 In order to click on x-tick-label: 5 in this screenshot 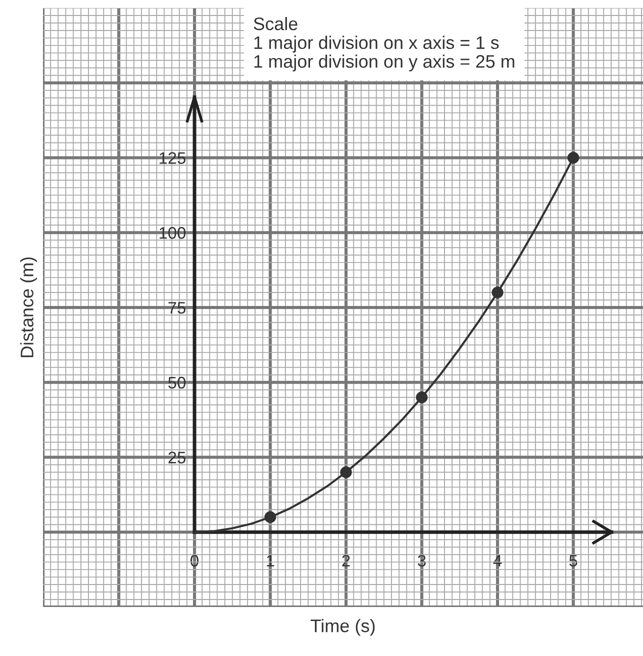, I will do `click(573, 560)`.